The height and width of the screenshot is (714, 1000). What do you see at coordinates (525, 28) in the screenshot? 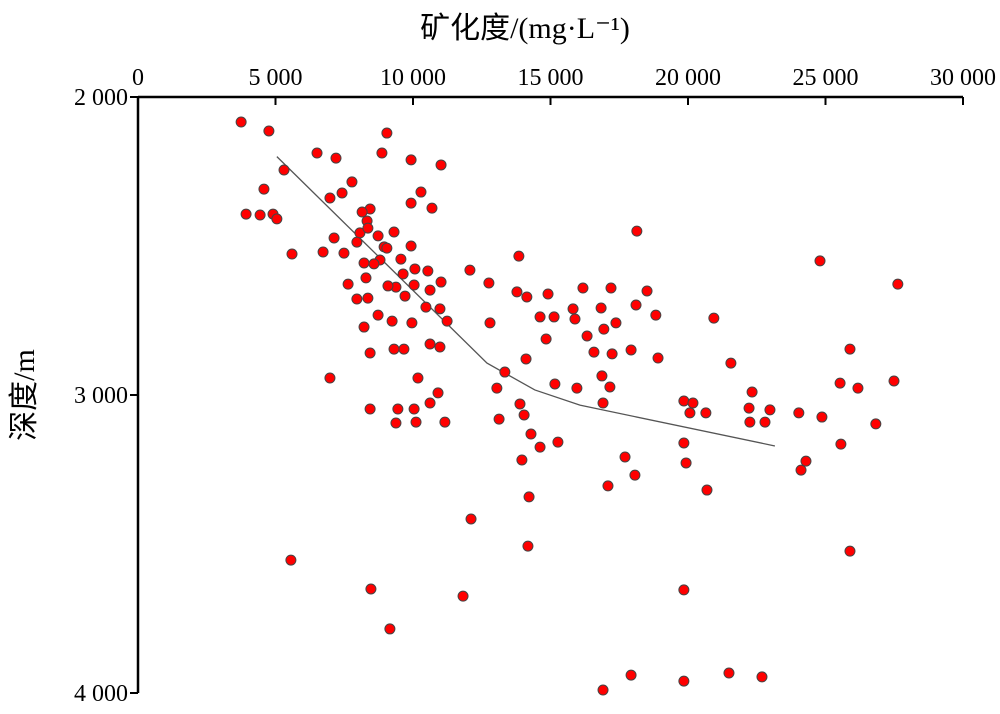
I see `x-axis-title: 矿化度/(mg·L⁻¹)` at bounding box center [525, 28].